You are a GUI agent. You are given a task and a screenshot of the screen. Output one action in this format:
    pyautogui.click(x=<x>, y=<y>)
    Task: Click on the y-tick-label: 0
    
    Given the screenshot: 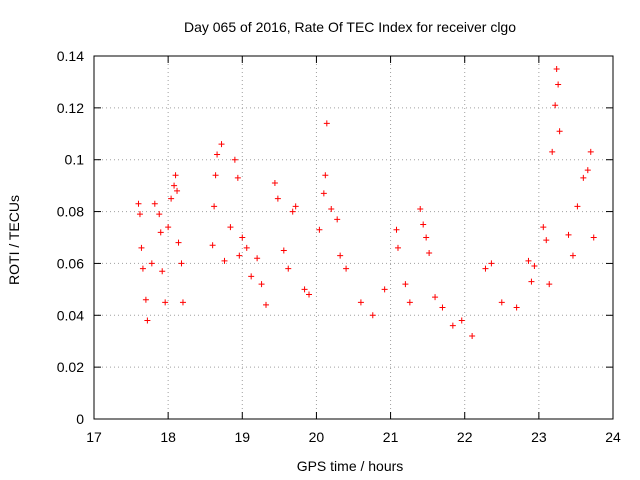 What is the action you would take?
    pyautogui.click(x=80, y=419)
    